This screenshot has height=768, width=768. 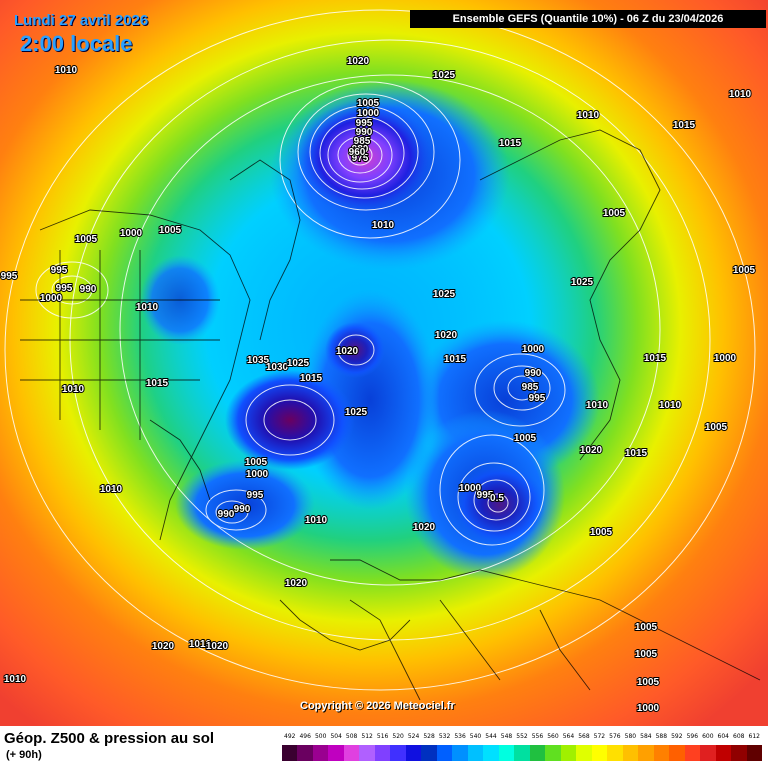 What do you see at coordinates (444, 736) in the screenshot?
I see `scale-label: 532` at bounding box center [444, 736].